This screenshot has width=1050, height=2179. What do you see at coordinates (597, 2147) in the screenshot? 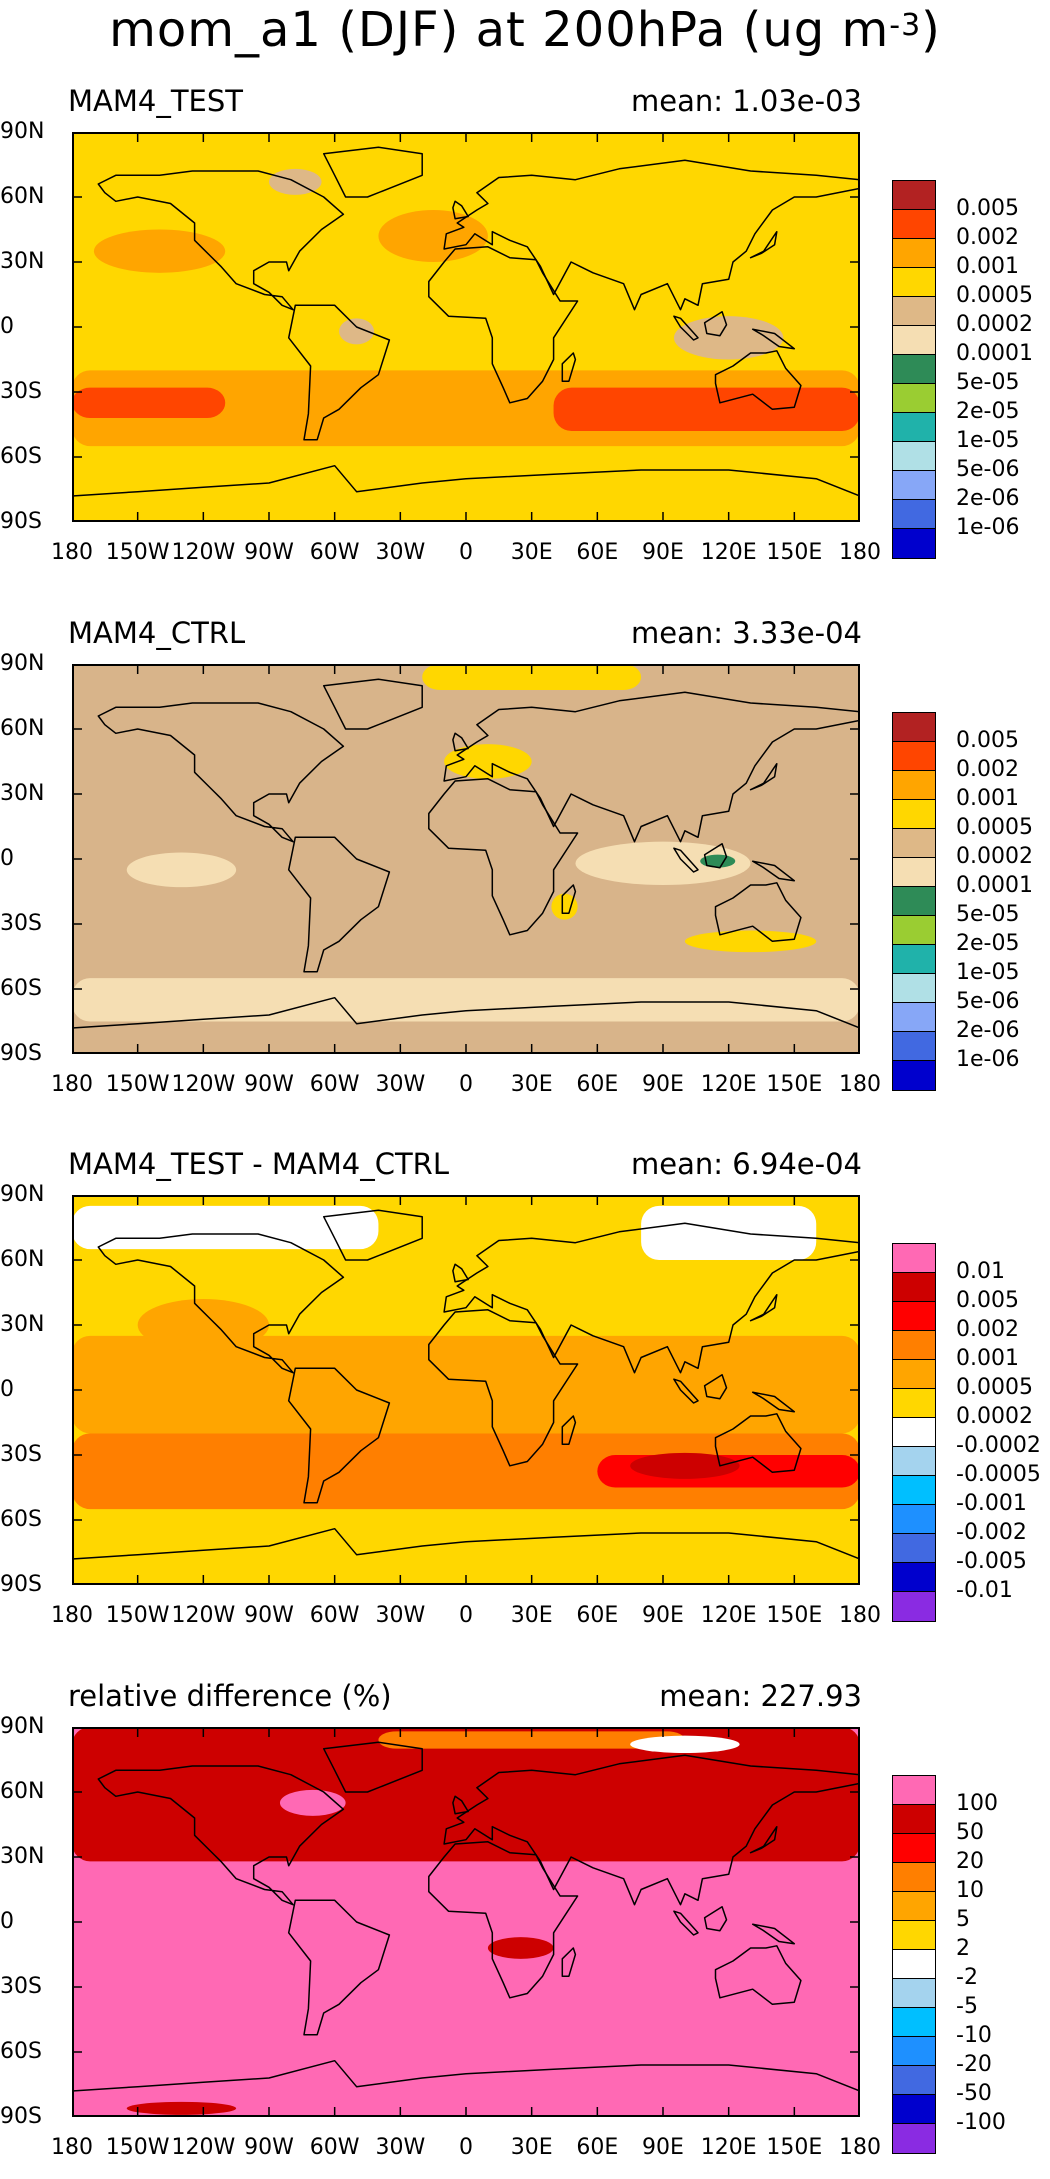
I see `lon-label: 60E` at bounding box center [597, 2147].